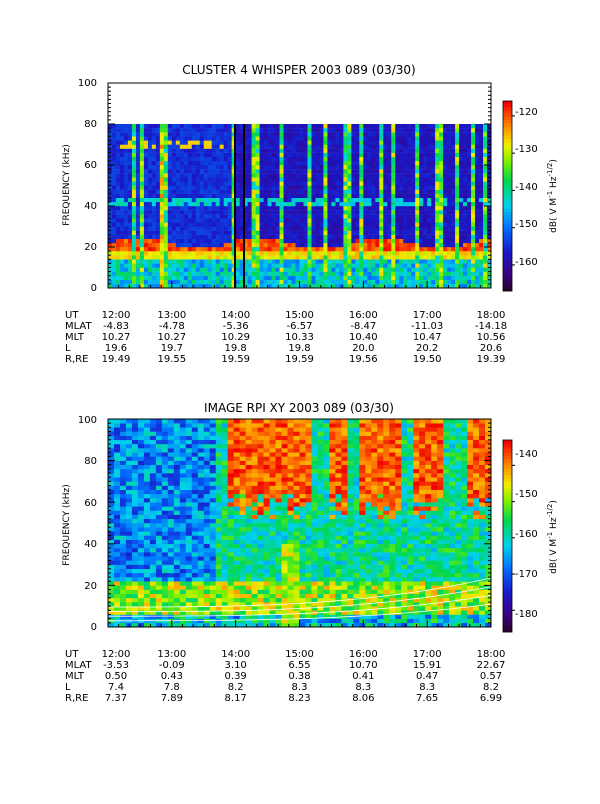 This screenshot has width=600, height=804. I want to click on ytick-label: 0, so click(94, 288).